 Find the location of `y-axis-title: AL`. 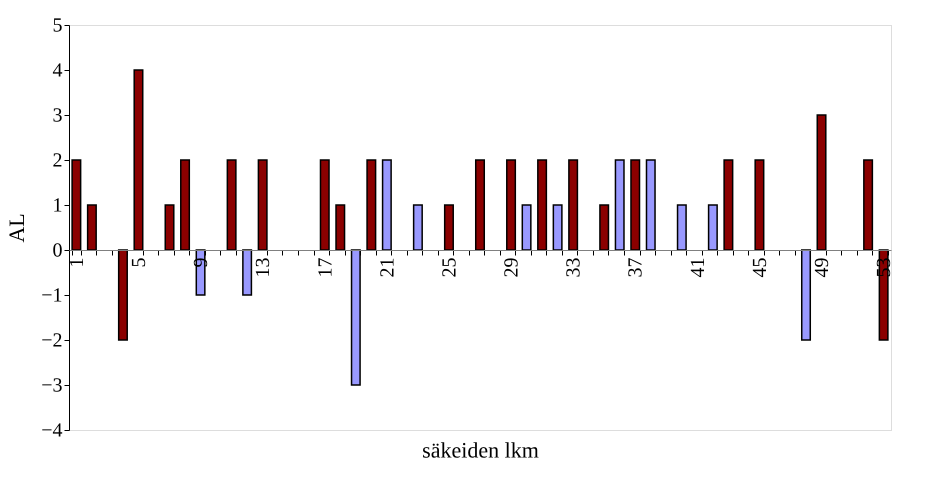

y-axis-title: AL is located at coordinates (17, 228).